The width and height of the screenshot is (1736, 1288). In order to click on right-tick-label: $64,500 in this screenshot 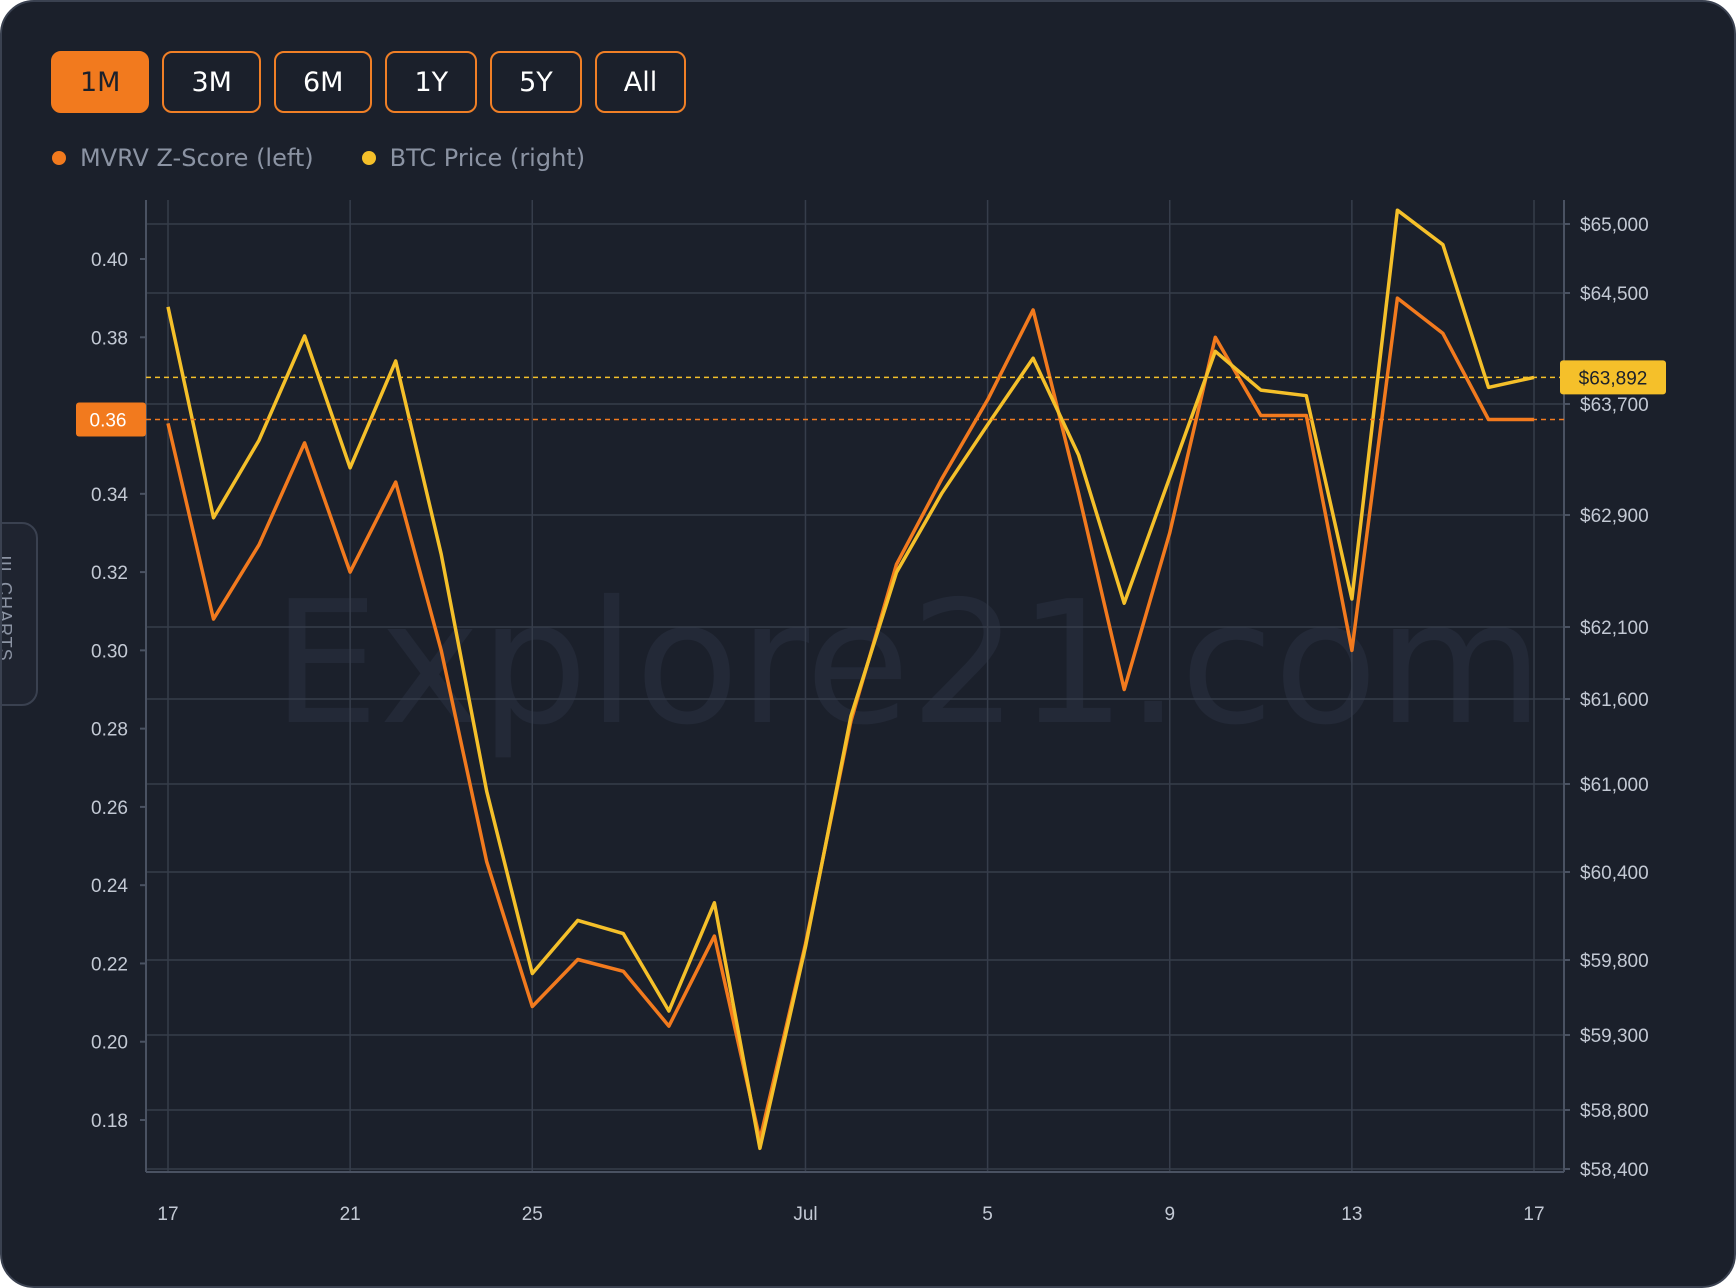, I will do `click(1614, 294)`.